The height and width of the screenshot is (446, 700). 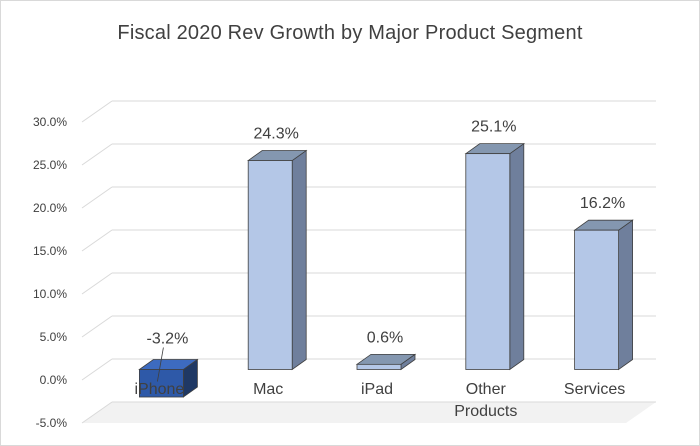 I want to click on bar-iphone, so click(x=161, y=383).